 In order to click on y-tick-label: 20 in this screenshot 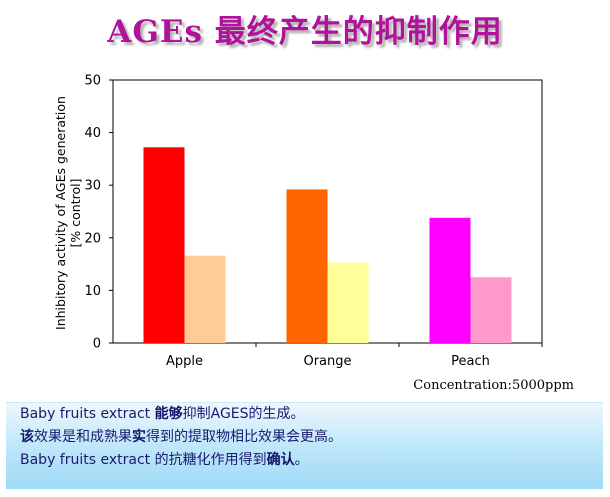, I will do `click(92, 238)`.